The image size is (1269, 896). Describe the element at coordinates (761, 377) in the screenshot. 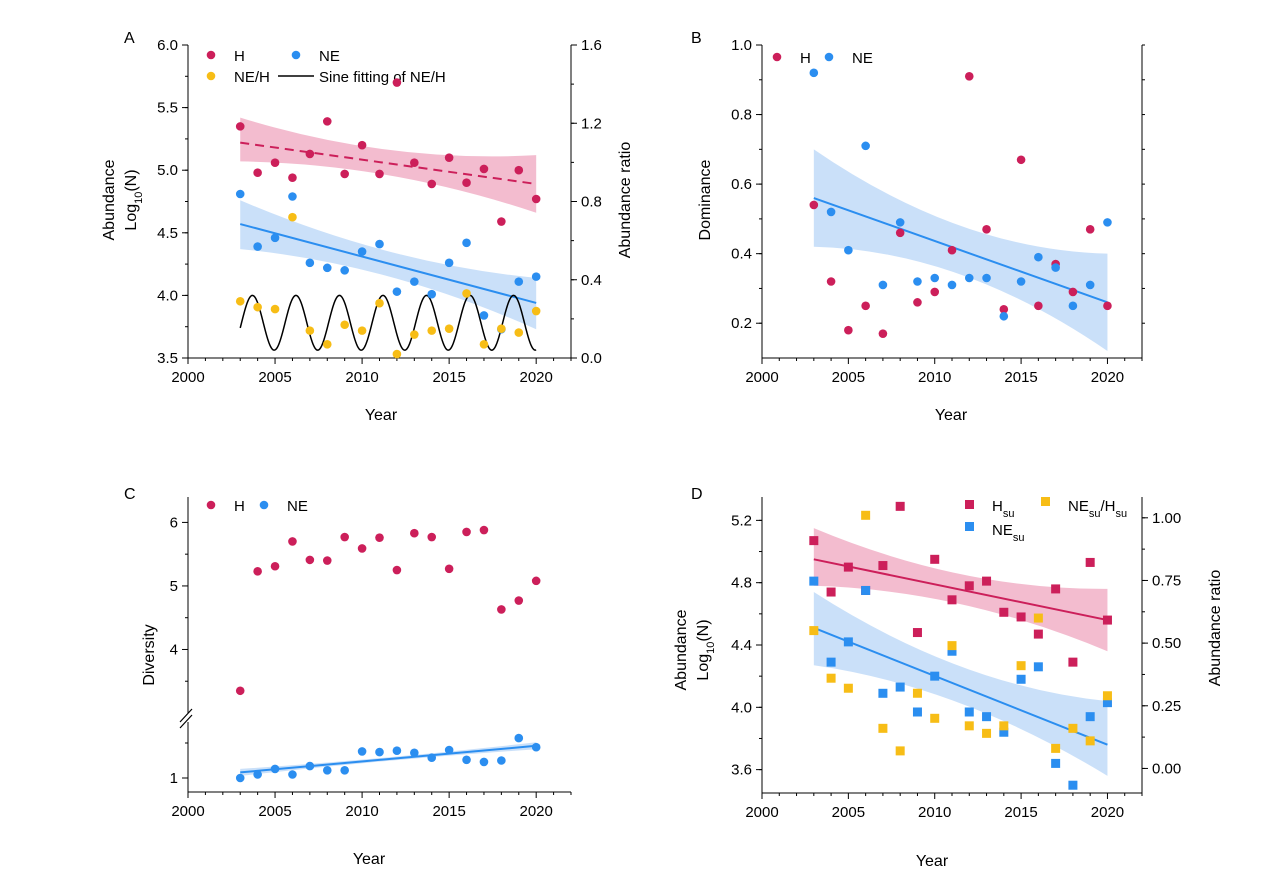

I see `panel-b-x-tick-label: 2000` at that location.